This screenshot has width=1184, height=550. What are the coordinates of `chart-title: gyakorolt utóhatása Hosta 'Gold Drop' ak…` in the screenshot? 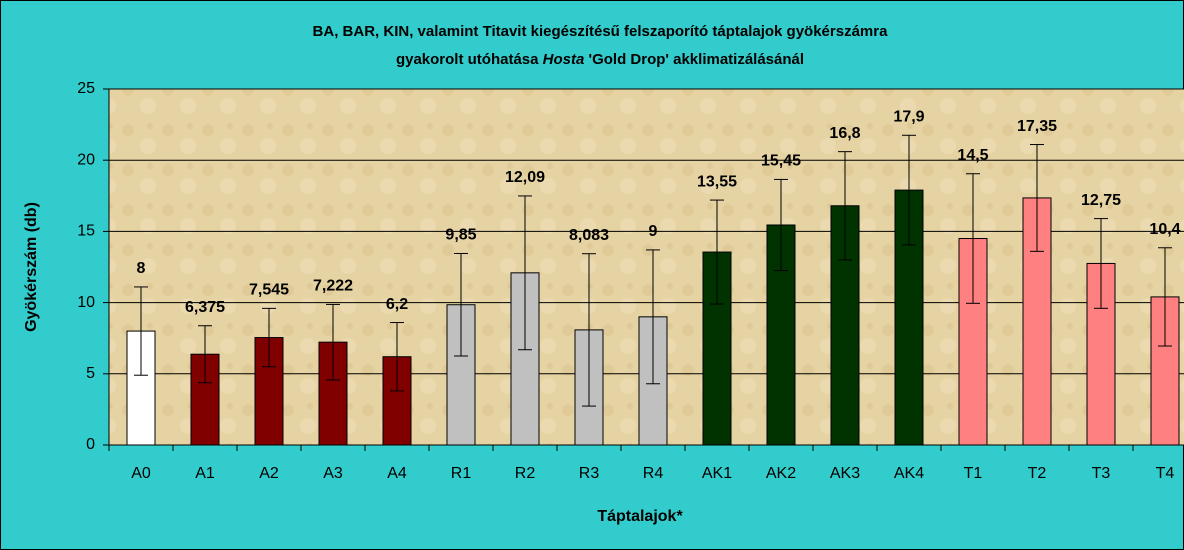 It's located at (600, 59).